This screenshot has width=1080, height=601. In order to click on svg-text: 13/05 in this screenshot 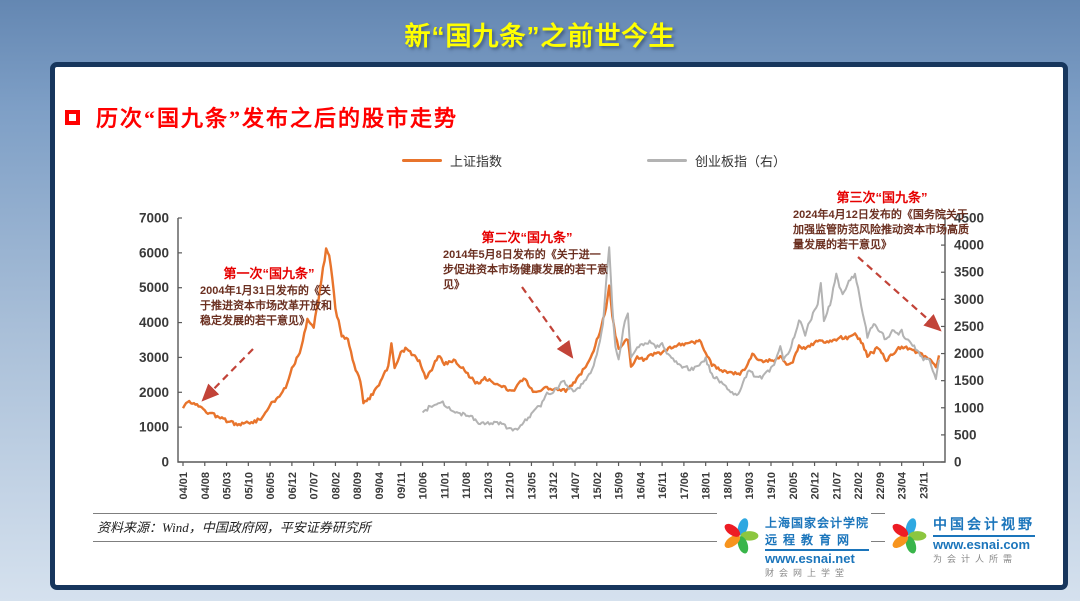, I will do `click(532, 486)`.